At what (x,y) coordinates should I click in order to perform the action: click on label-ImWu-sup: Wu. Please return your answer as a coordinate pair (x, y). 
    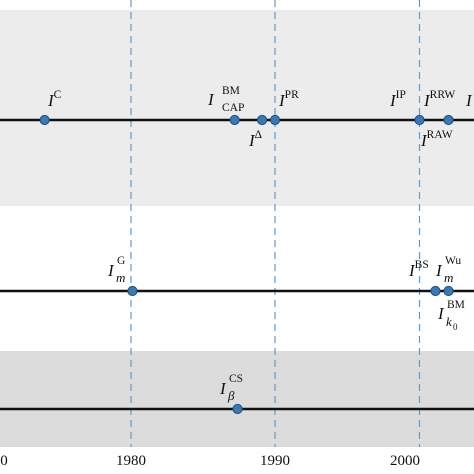
    Looking at the image, I should click on (453, 261).